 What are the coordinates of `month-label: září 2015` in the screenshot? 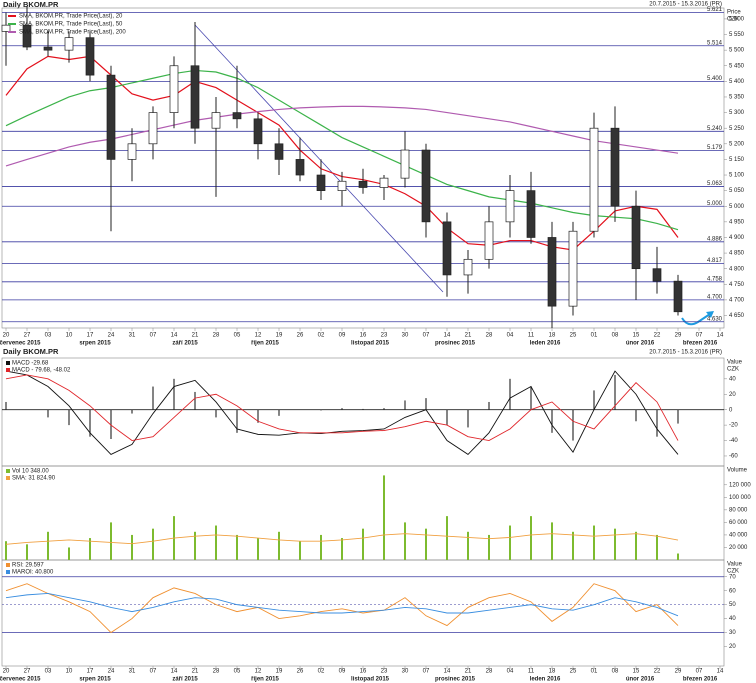 It's located at (185, 344).